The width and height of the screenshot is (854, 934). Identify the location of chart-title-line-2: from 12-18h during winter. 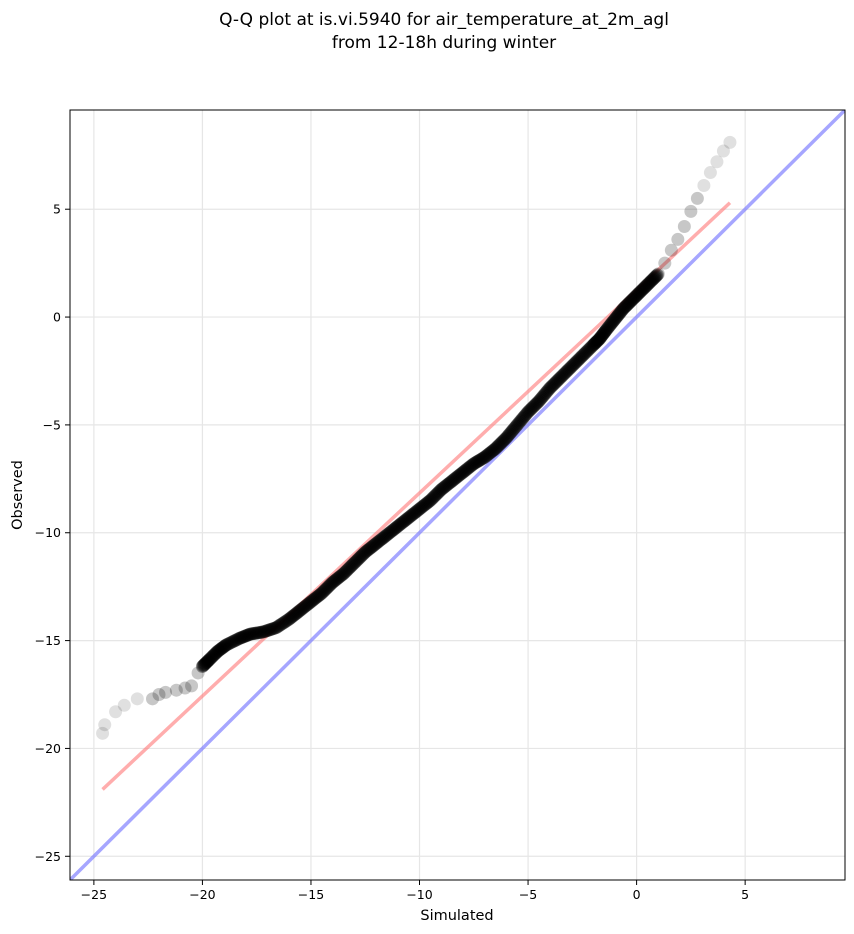
(444, 43).